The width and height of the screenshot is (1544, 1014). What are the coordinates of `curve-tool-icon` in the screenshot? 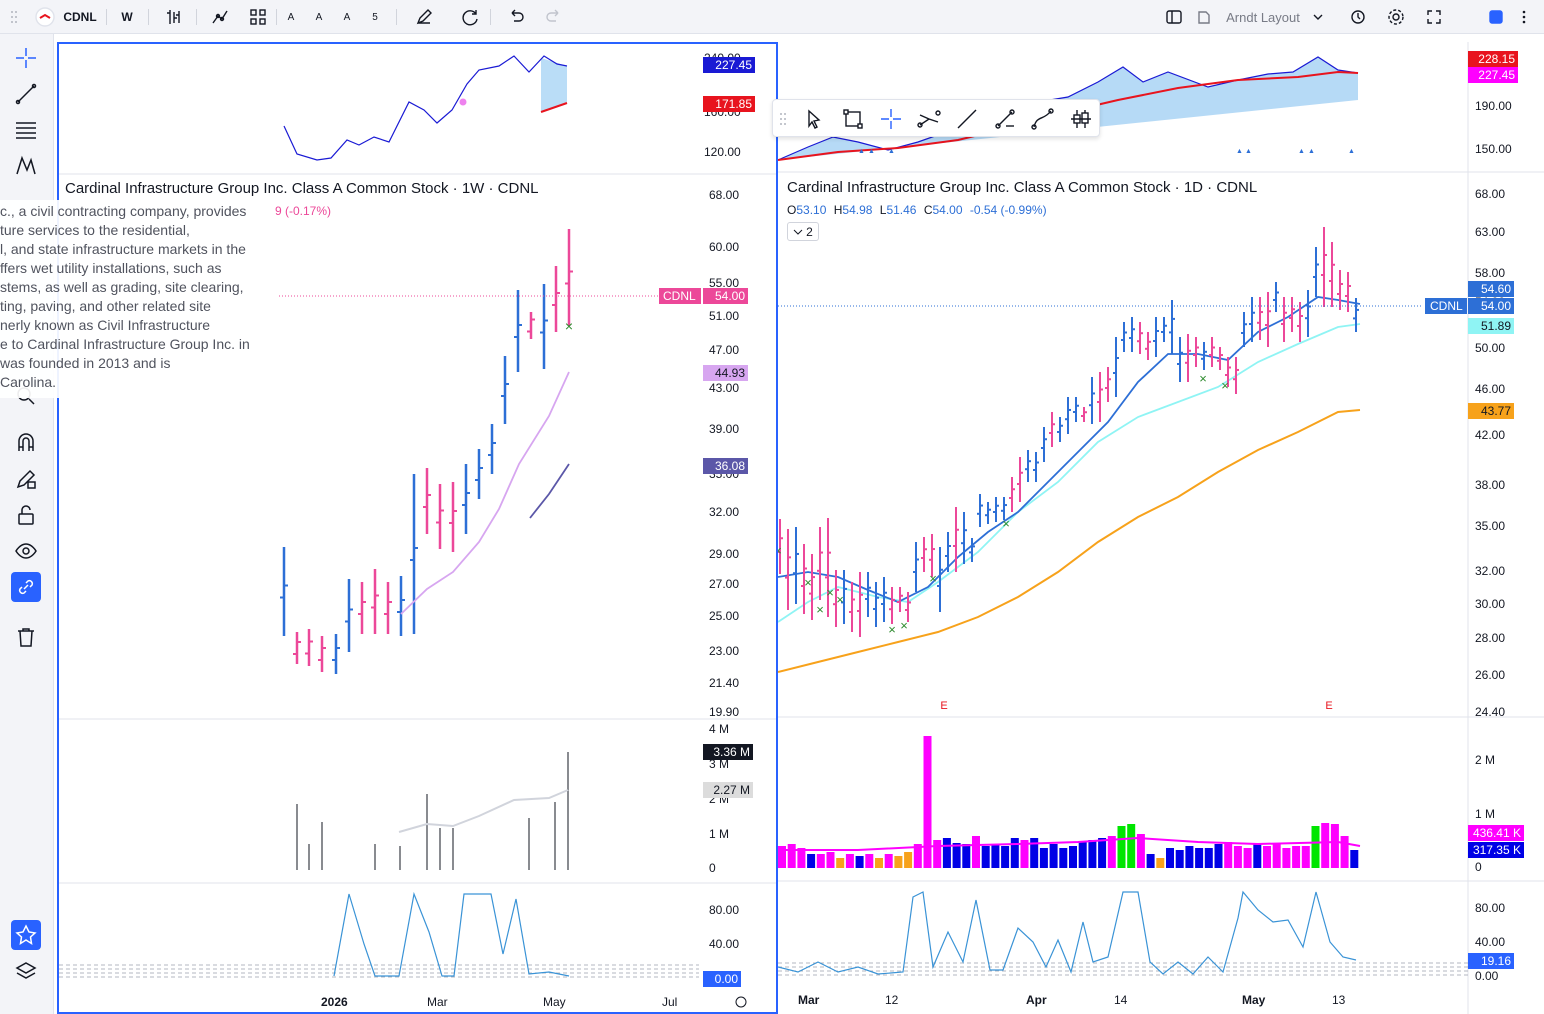 It's located at (1043, 119).